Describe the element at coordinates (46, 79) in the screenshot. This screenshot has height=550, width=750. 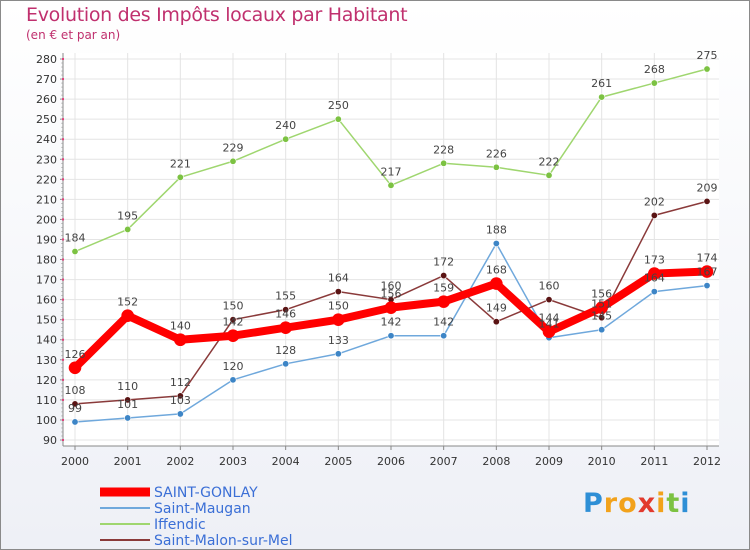
I see `y-tick-label: 270` at that location.